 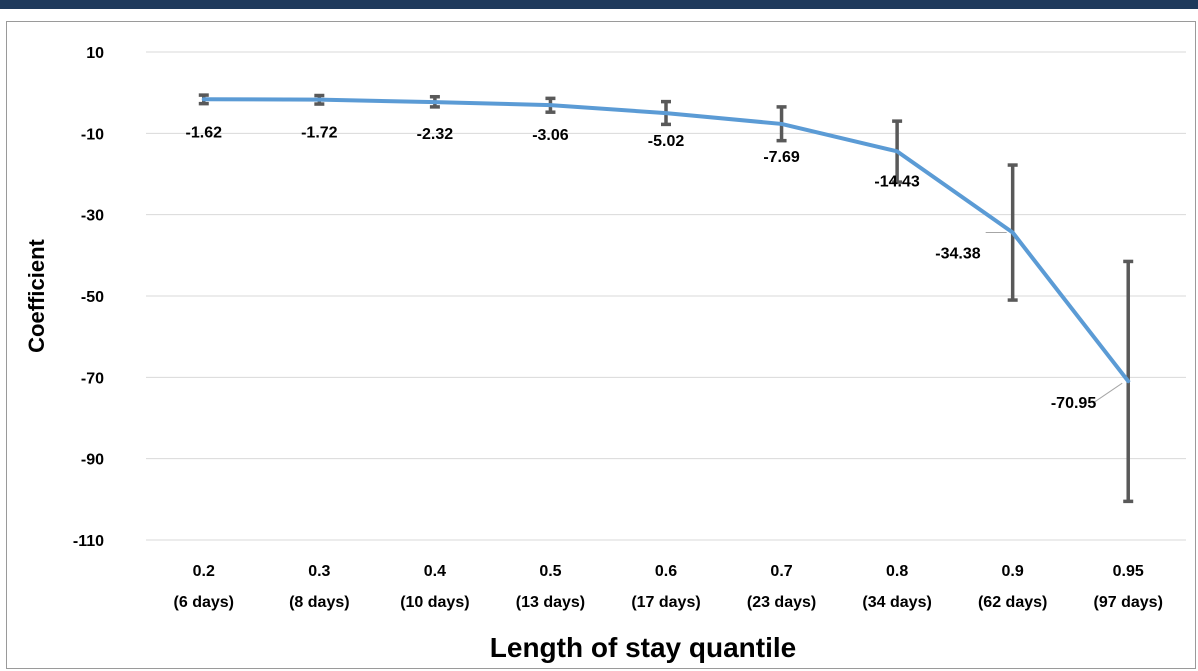 What do you see at coordinates (92, 297) in the screenshot?
I see `y-tick-label: -50` at bounding box center [92, 297].